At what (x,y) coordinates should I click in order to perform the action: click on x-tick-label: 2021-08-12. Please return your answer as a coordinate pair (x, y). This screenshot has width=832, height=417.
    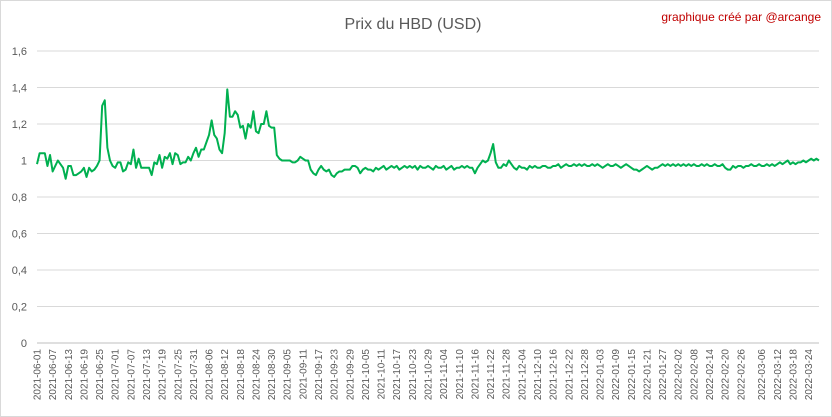
    Looking at the image, I should click on (225, 375).